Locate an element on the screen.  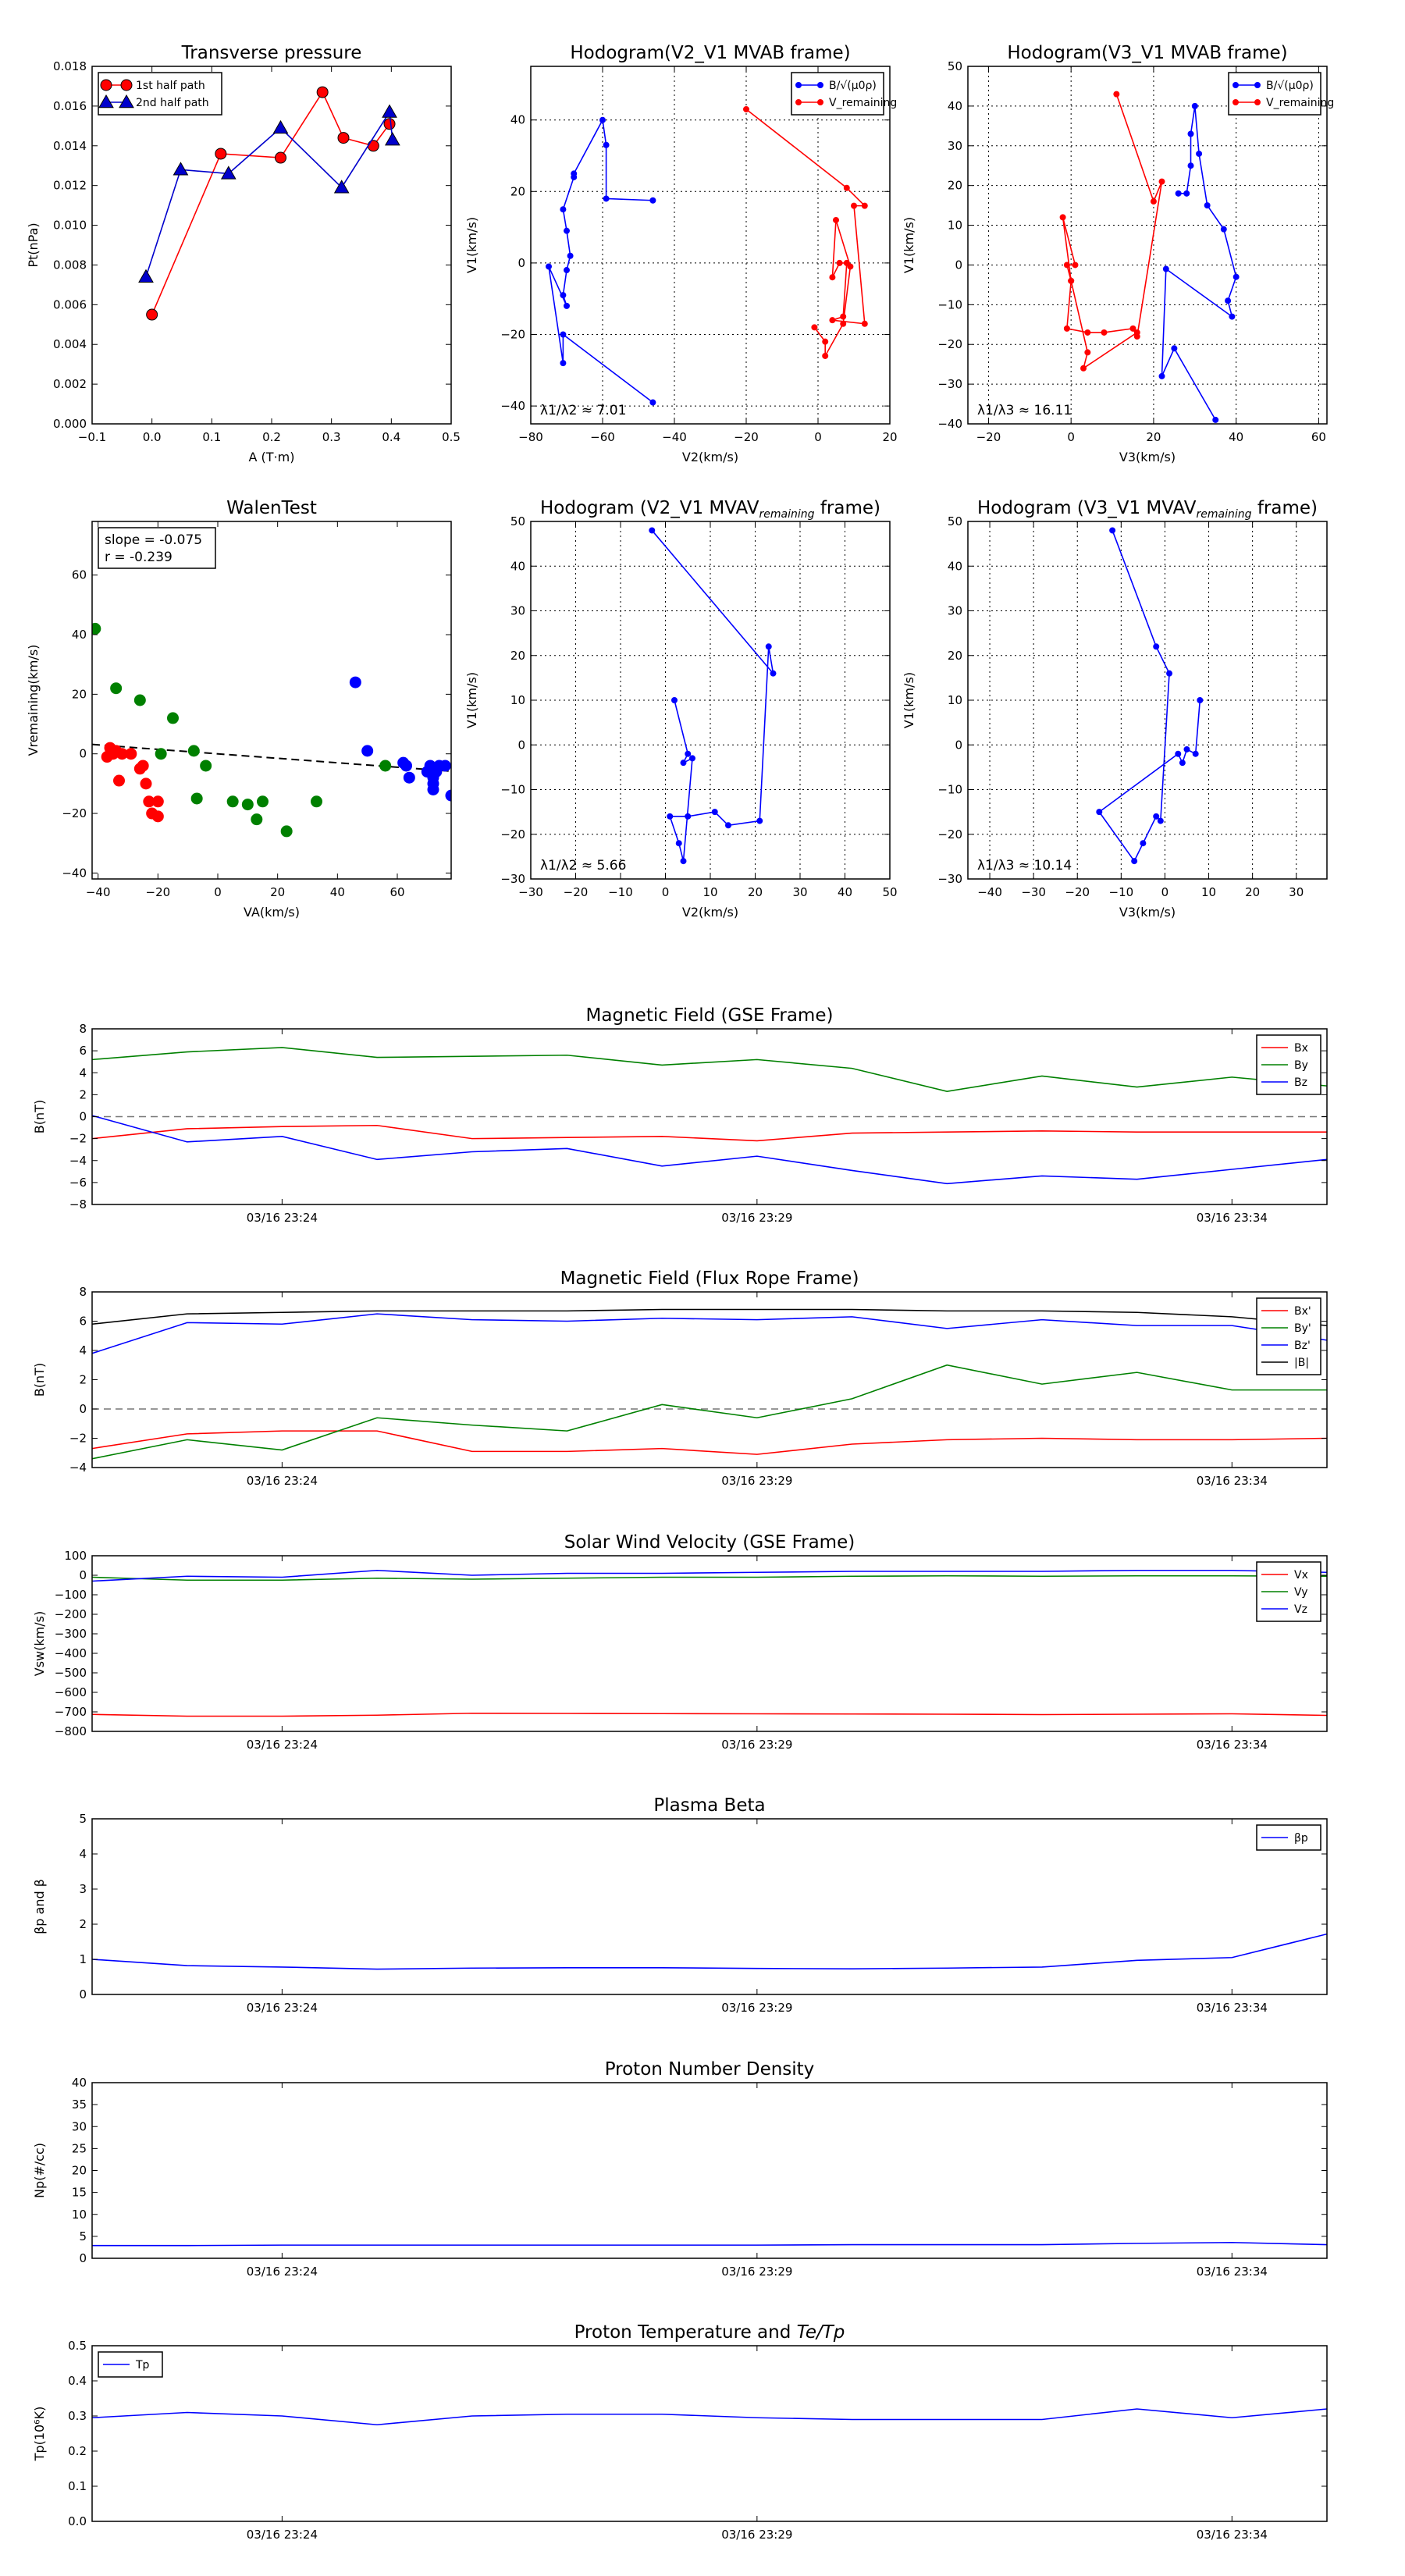
x-axis-label: V2(km/s) is located at coordinates (710, 912).